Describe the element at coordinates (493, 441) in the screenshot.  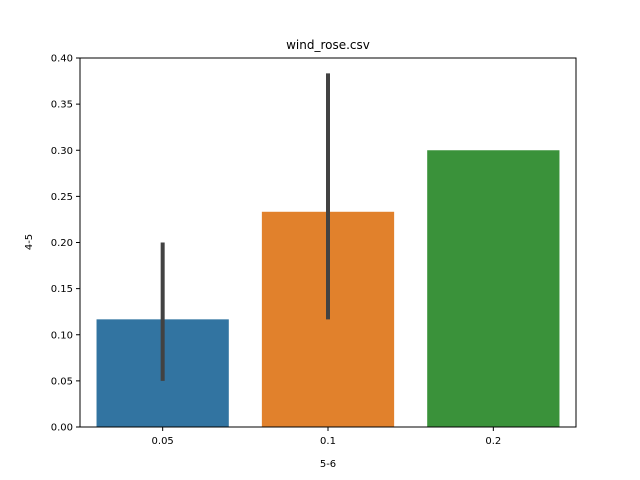
I see `x-tick-label: 0.2` at that location.